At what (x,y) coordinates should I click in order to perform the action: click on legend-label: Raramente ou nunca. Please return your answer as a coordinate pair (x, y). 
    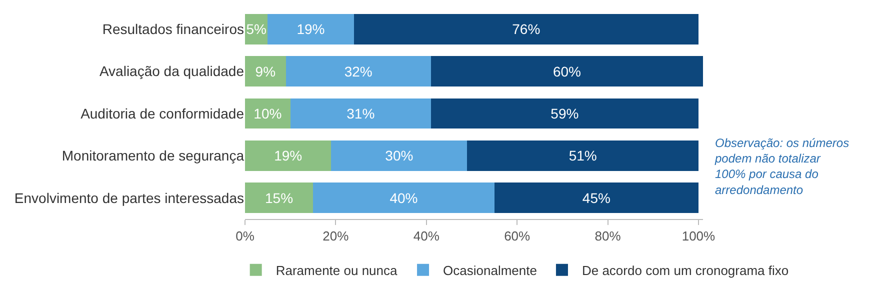
    Looking at the image, I should click on (337, 270).